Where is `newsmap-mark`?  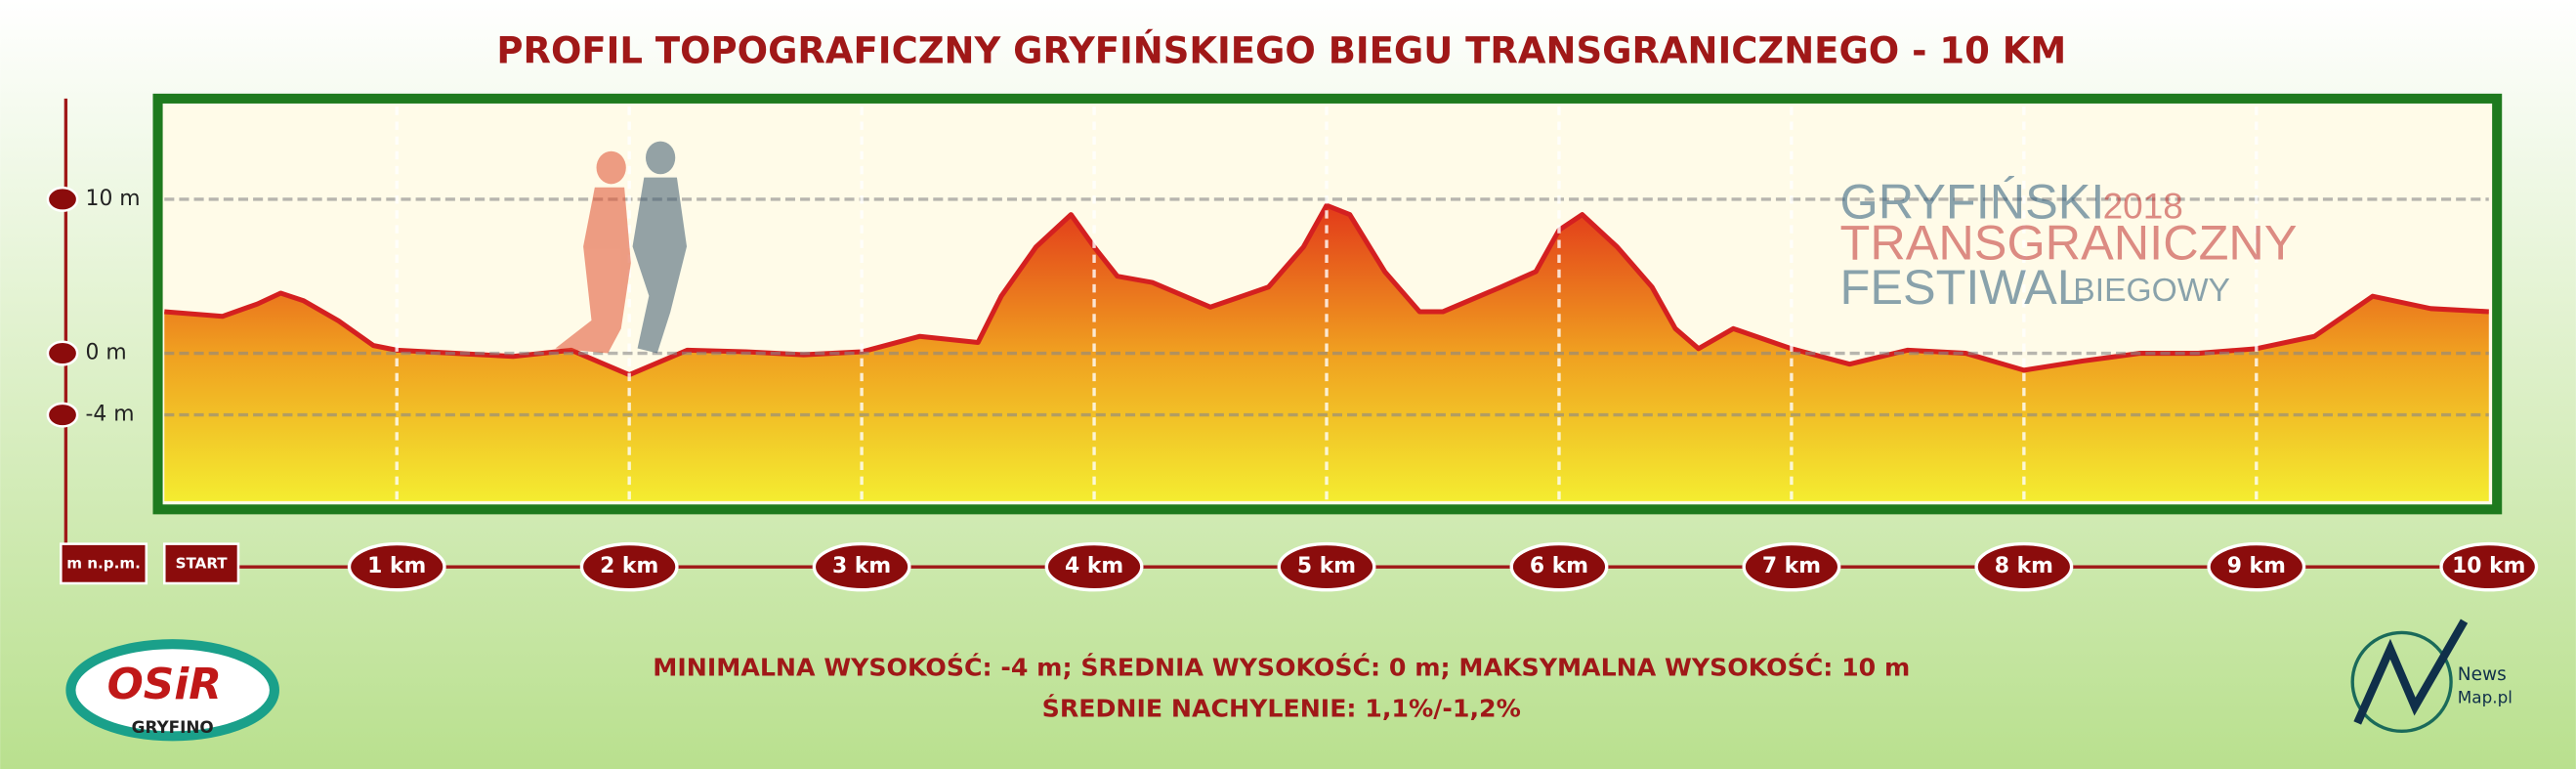
newsmap-mark is located at coordinates (2411, 672).